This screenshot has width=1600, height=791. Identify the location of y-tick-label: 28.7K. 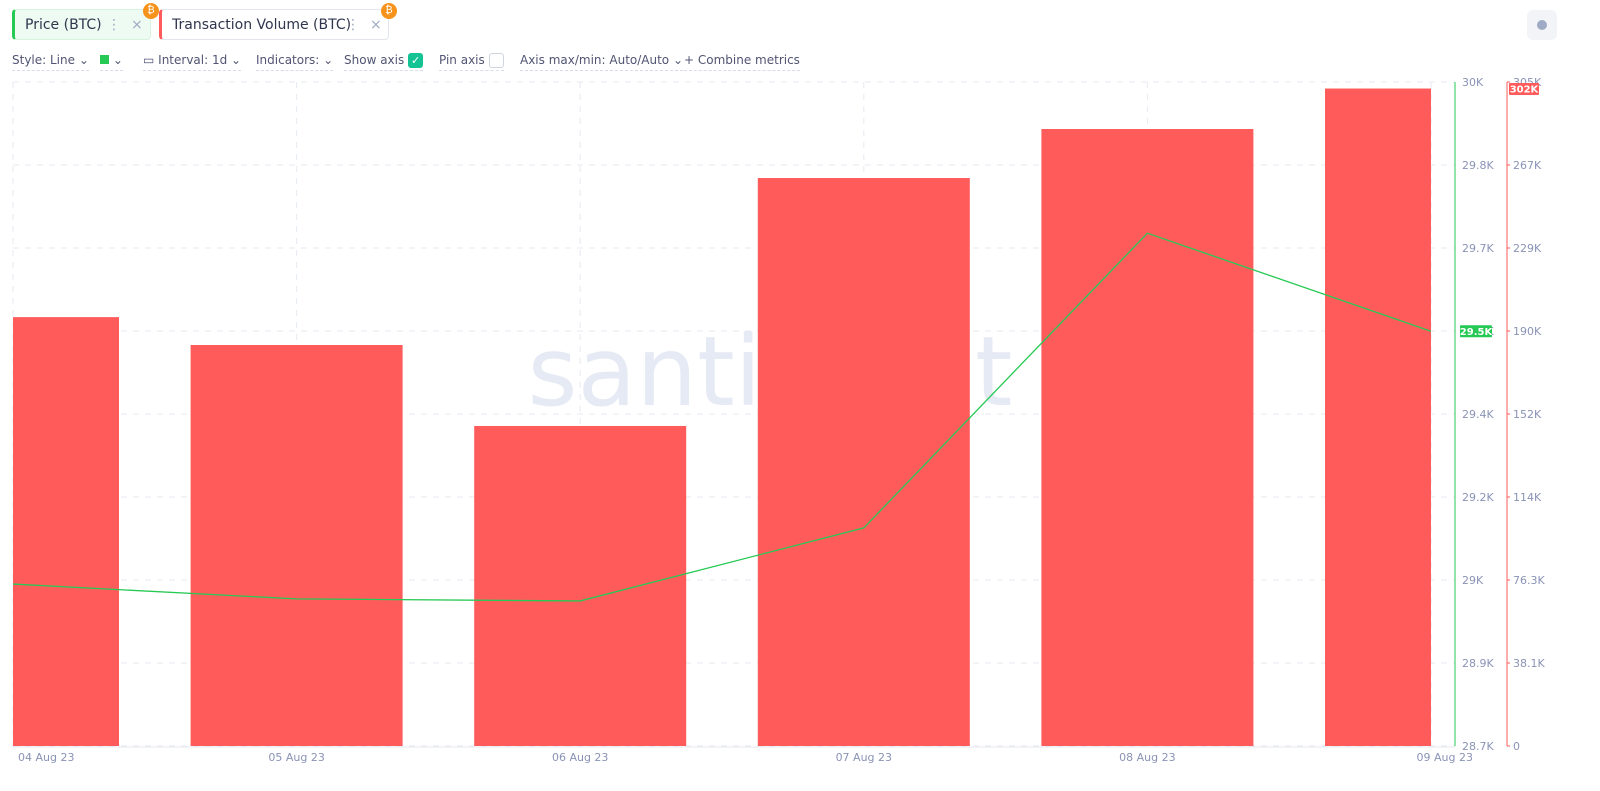
(1478, 746).